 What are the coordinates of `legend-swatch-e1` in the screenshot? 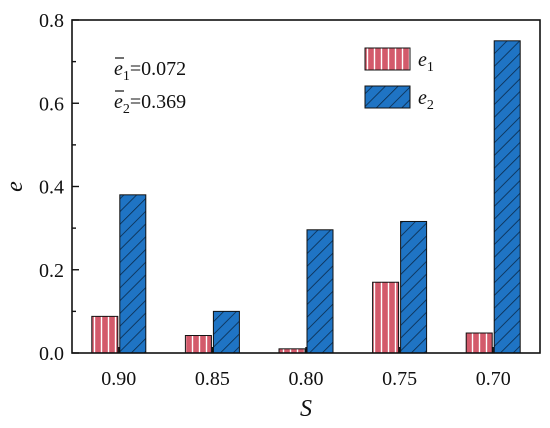 It's located at (387, 59).